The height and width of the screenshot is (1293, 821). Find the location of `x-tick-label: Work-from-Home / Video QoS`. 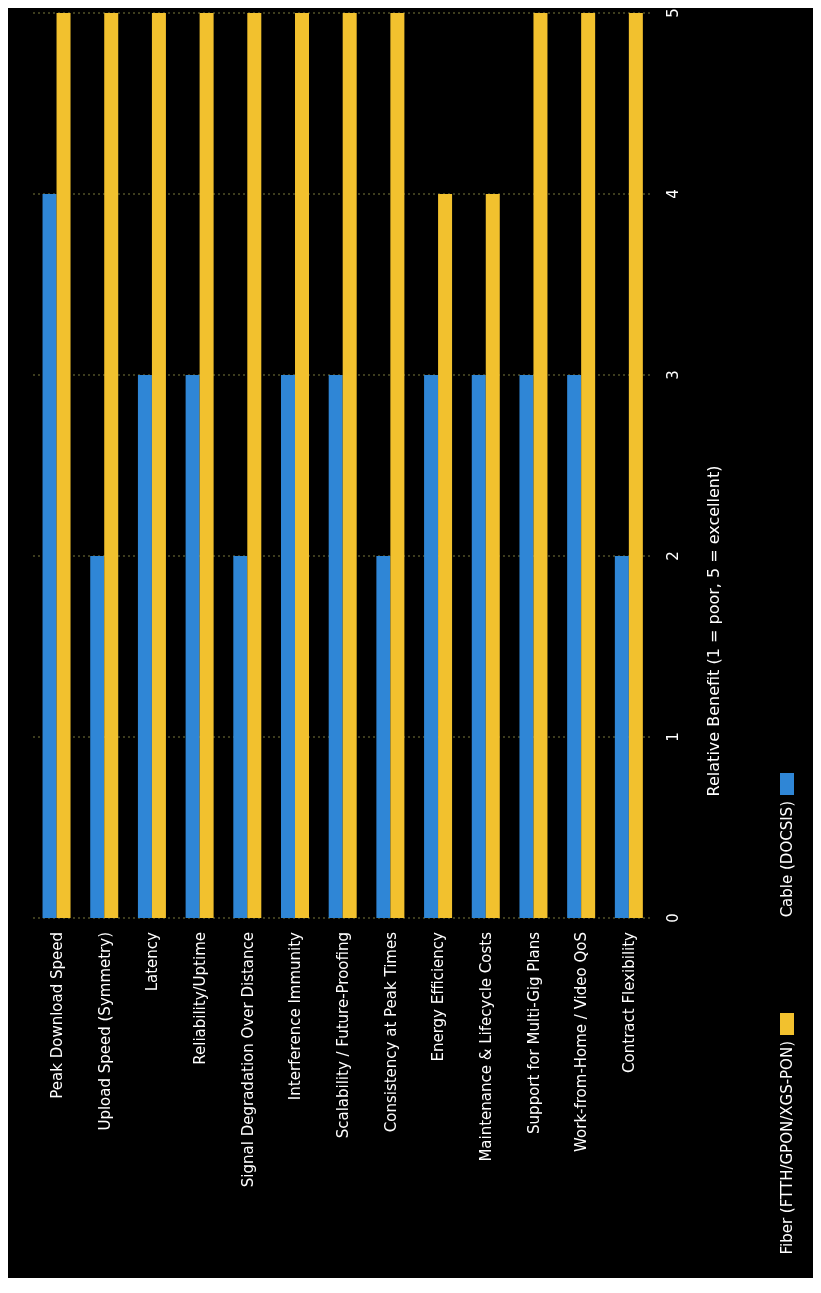

x-tick-label: Work-from-Home / Video QoS is located at coordinates (581, 1042).